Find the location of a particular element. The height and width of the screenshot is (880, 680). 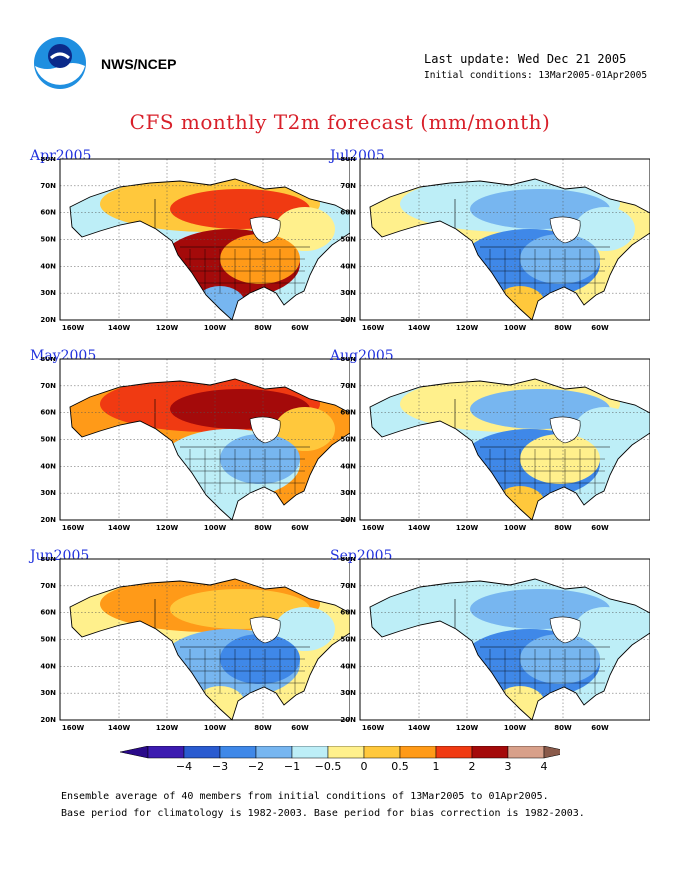

colorbar-tick-label: −1 is located at coordinates (292, 766).